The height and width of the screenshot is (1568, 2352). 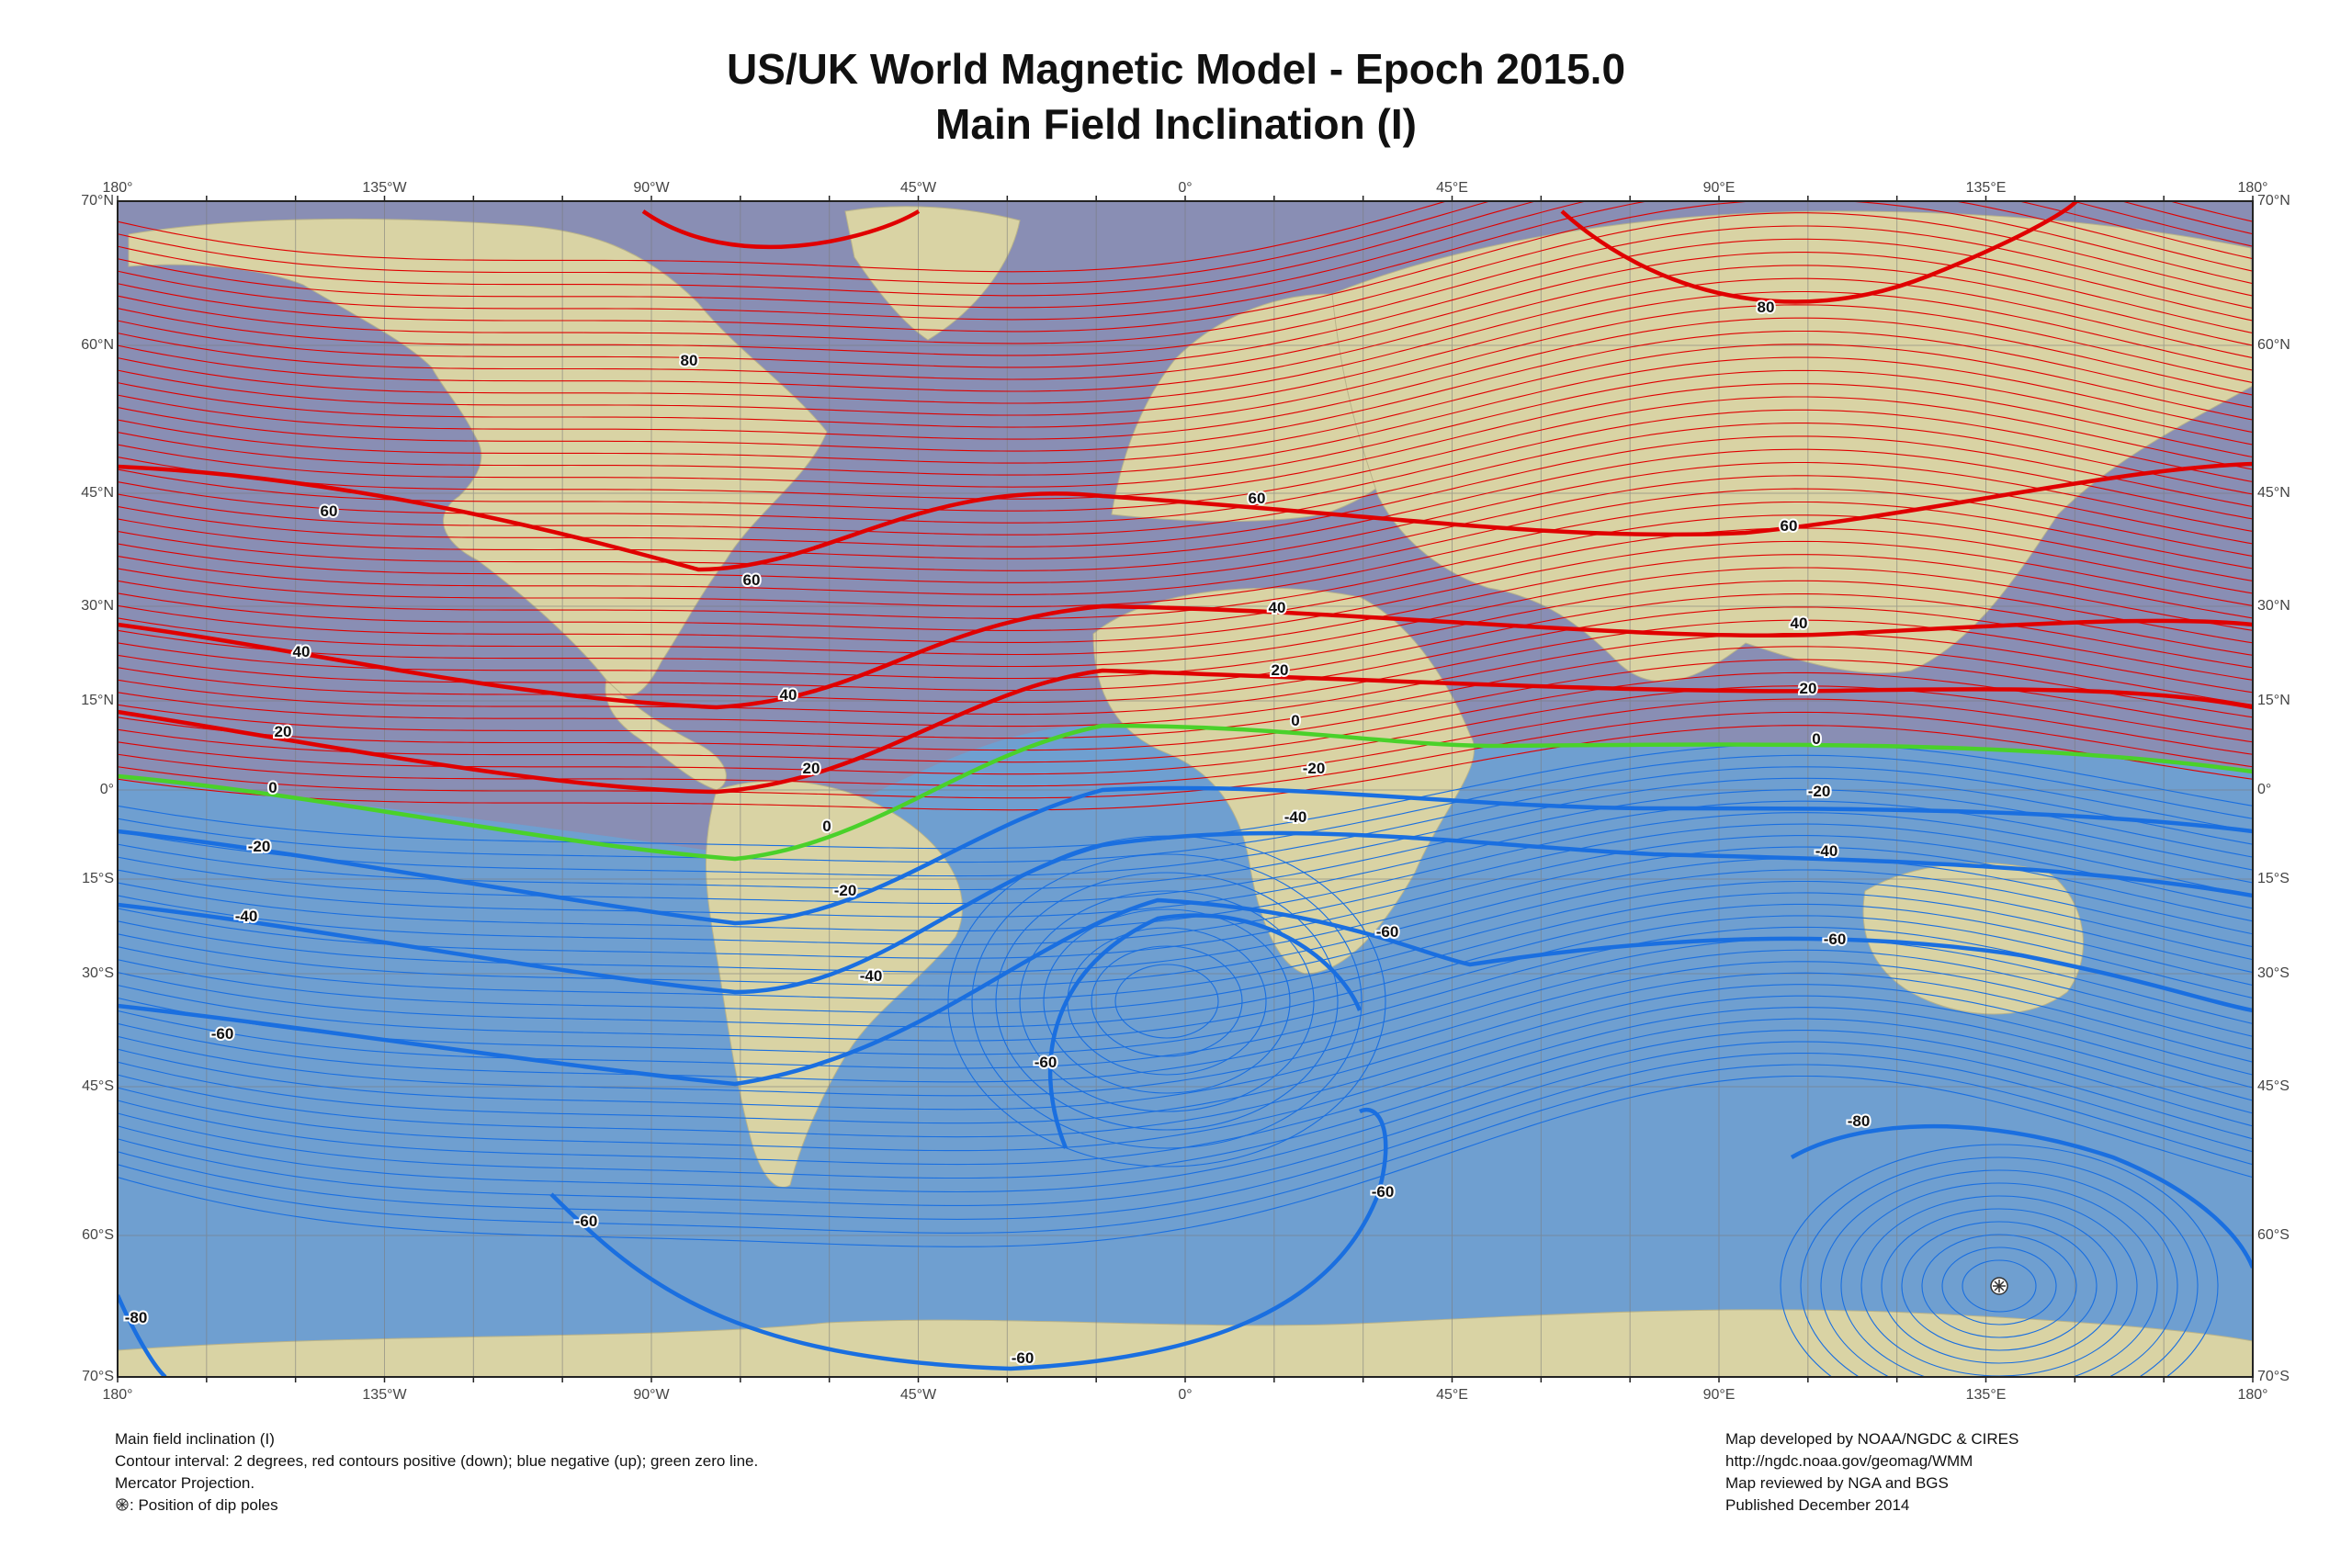 I want to click on latitude-label-right: 15°N, so click(x=2273, y=700).